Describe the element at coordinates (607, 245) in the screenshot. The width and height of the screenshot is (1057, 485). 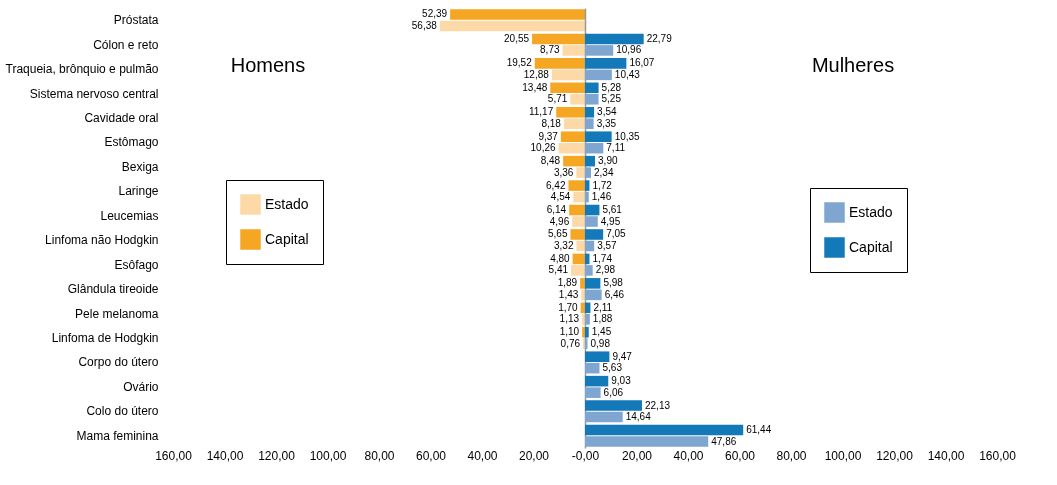
I see `data-label: 3,57` at that location.